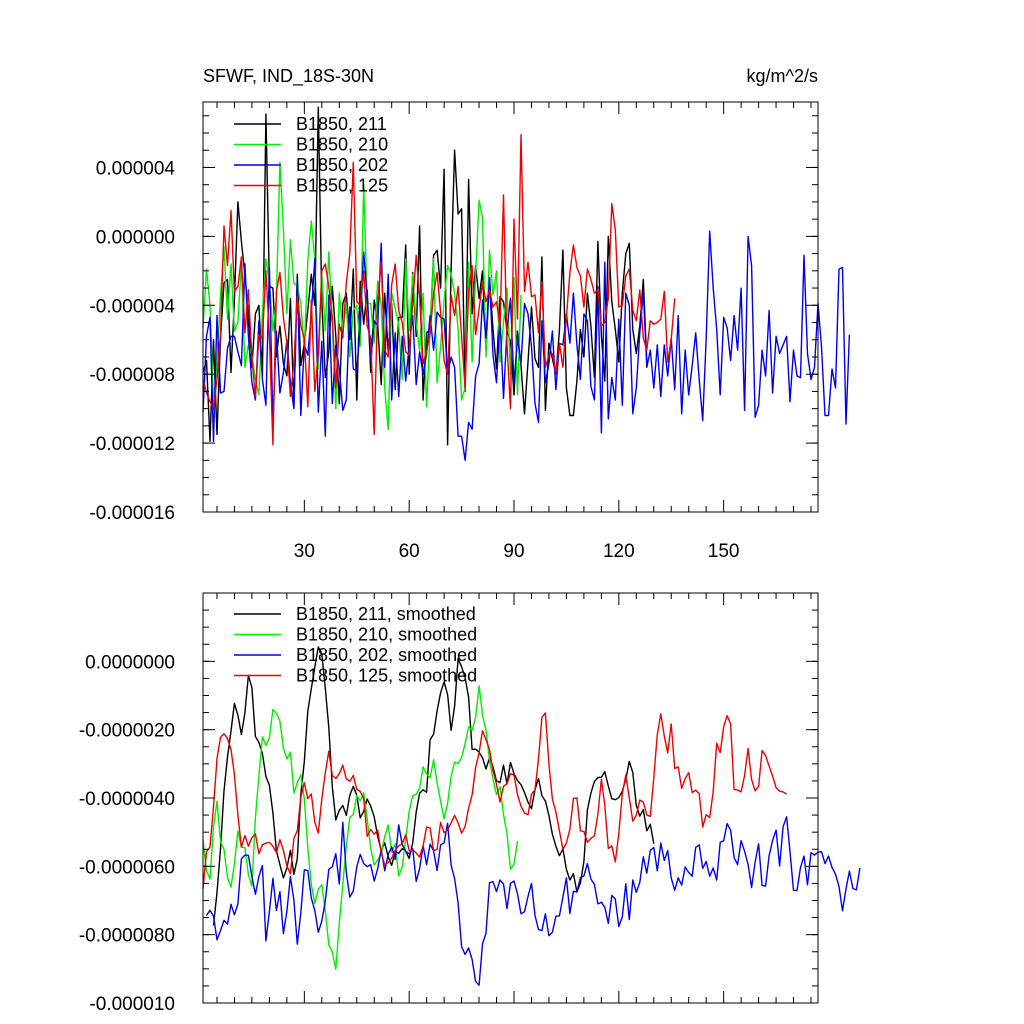  What do you see at coordinates (127, 731) in the screenshot?
I see `bottom-y-tick-label: -0.0000020` at bounding box center [127, 731].